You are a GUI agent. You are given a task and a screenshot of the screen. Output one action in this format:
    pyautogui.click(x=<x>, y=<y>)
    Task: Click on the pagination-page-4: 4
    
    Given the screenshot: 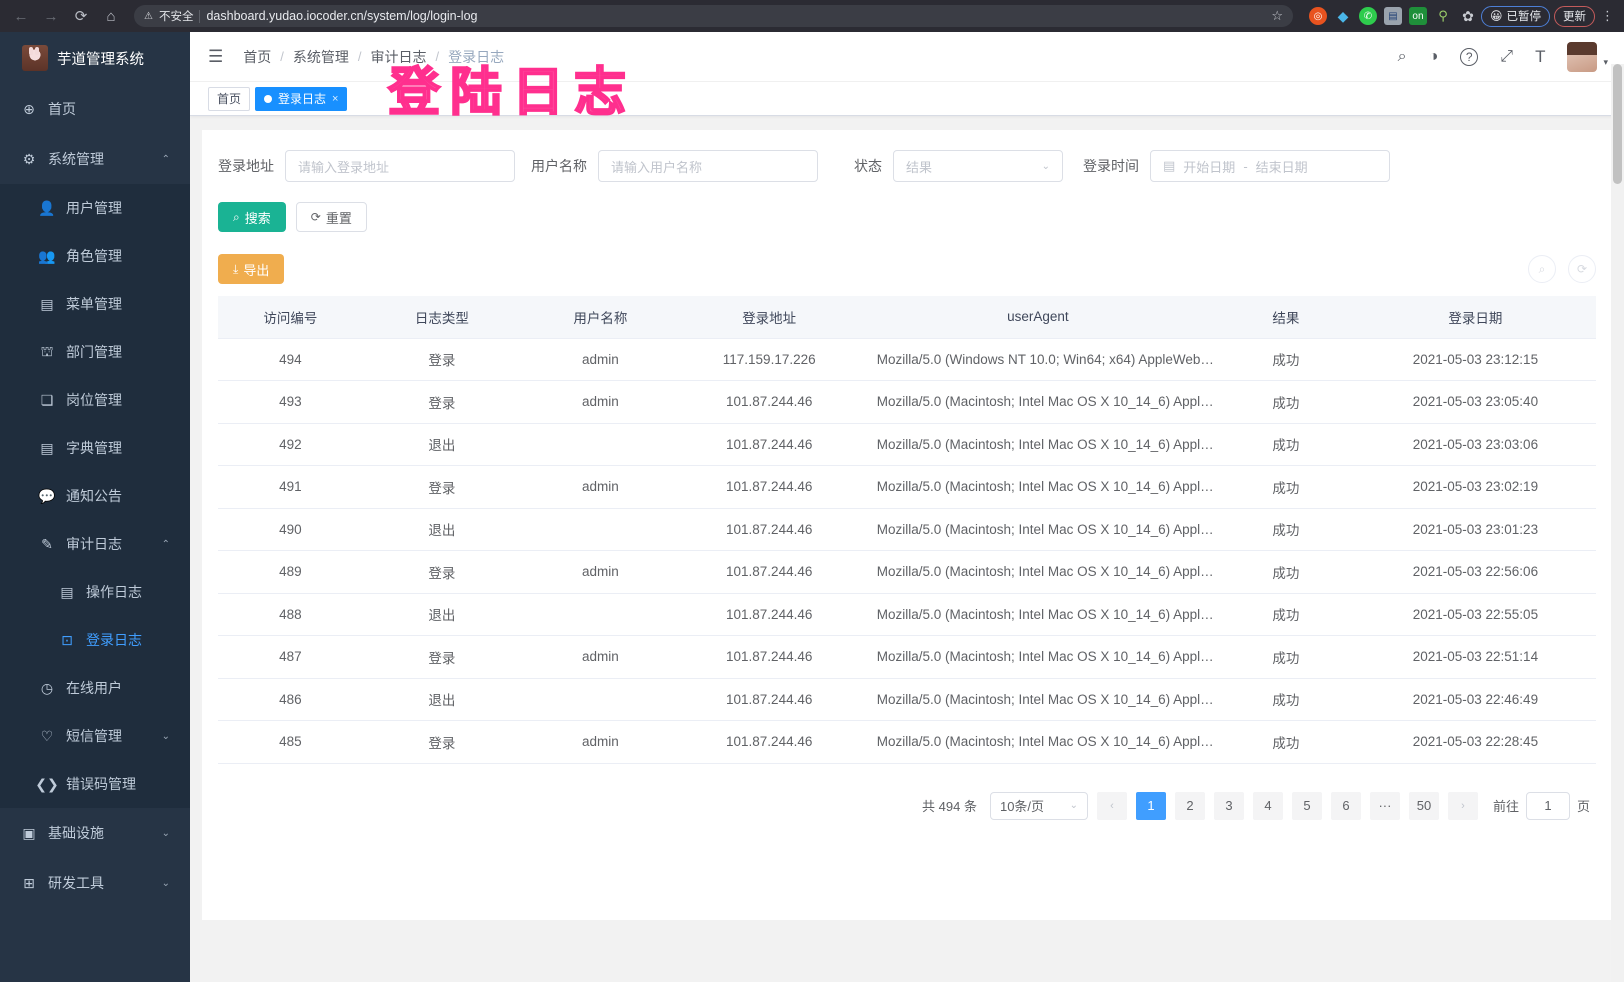 What is the action you would take?
    pyautogui.click(x=1267, y=805)
    